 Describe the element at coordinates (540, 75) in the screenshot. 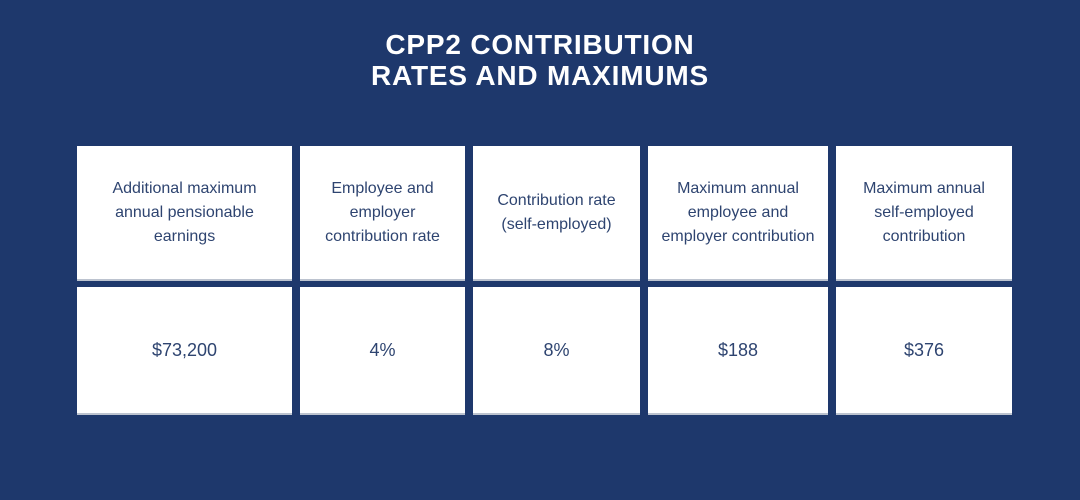

I see `page-title-line2: Rates and Maximums` at that location.